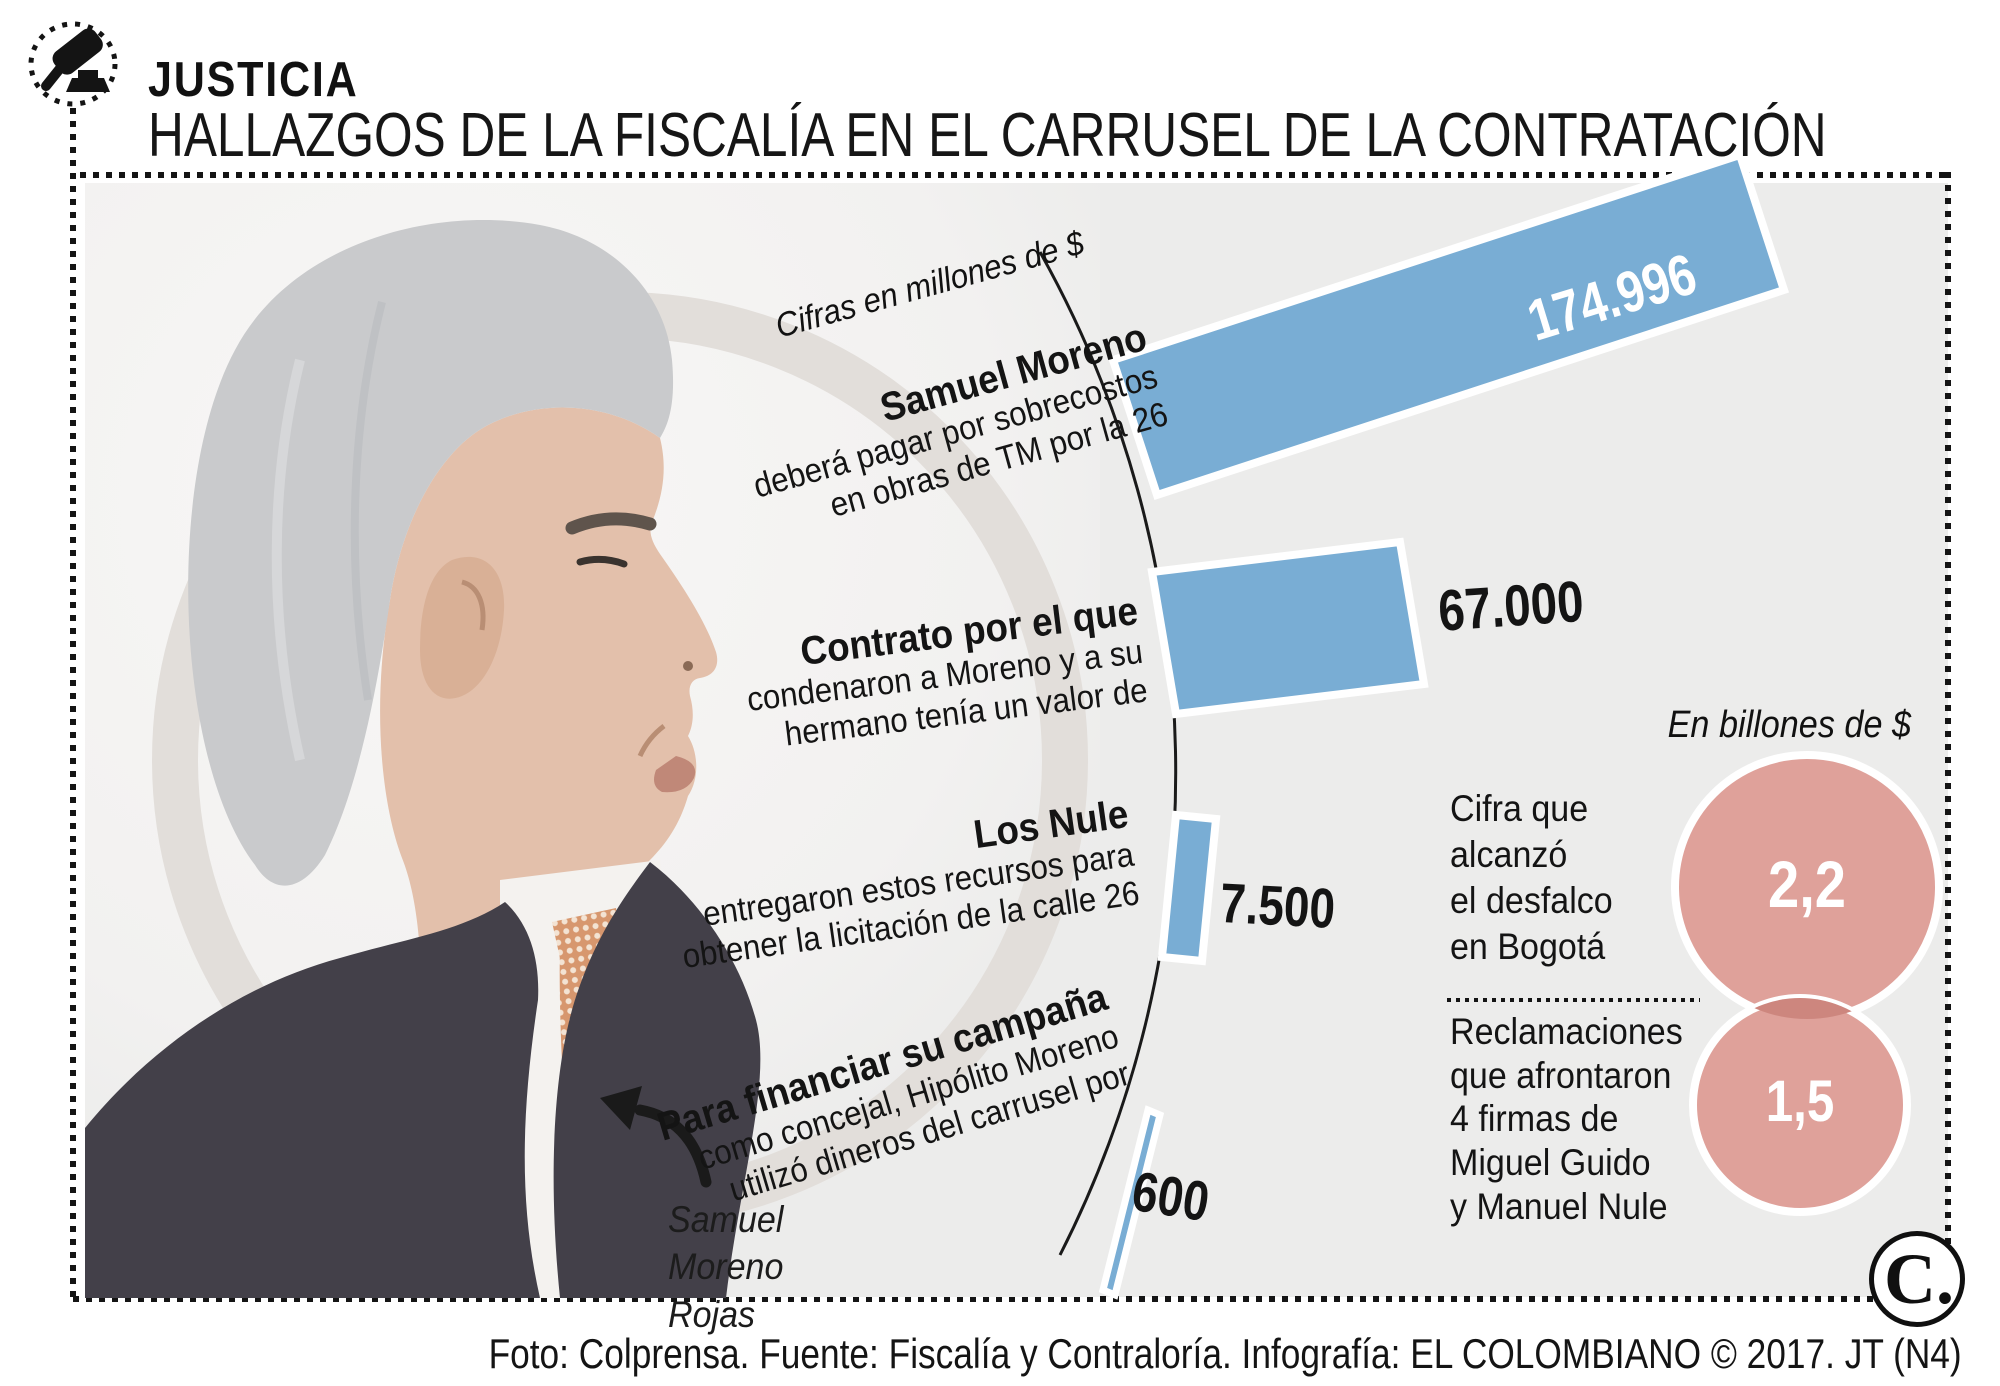 This screenshot has height=1386, width=2000. What do you see at coordinates (431, 553) in the screenshot?
I see `hair` at bounding box center [431, 553].